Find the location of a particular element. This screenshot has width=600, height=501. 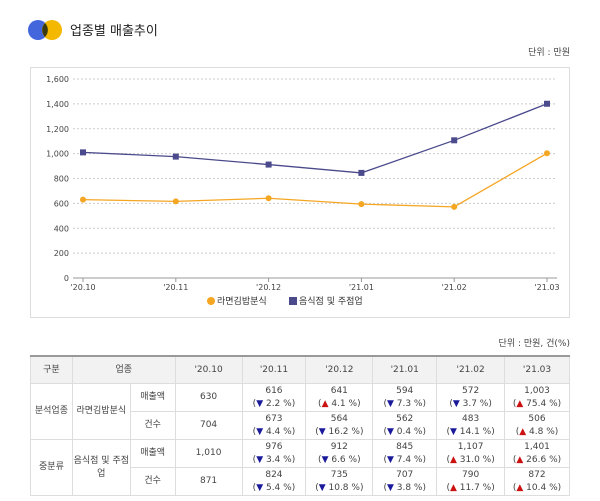

value-cell: 912 (▼ 6.6 %) is located at coordinates (339, 453).